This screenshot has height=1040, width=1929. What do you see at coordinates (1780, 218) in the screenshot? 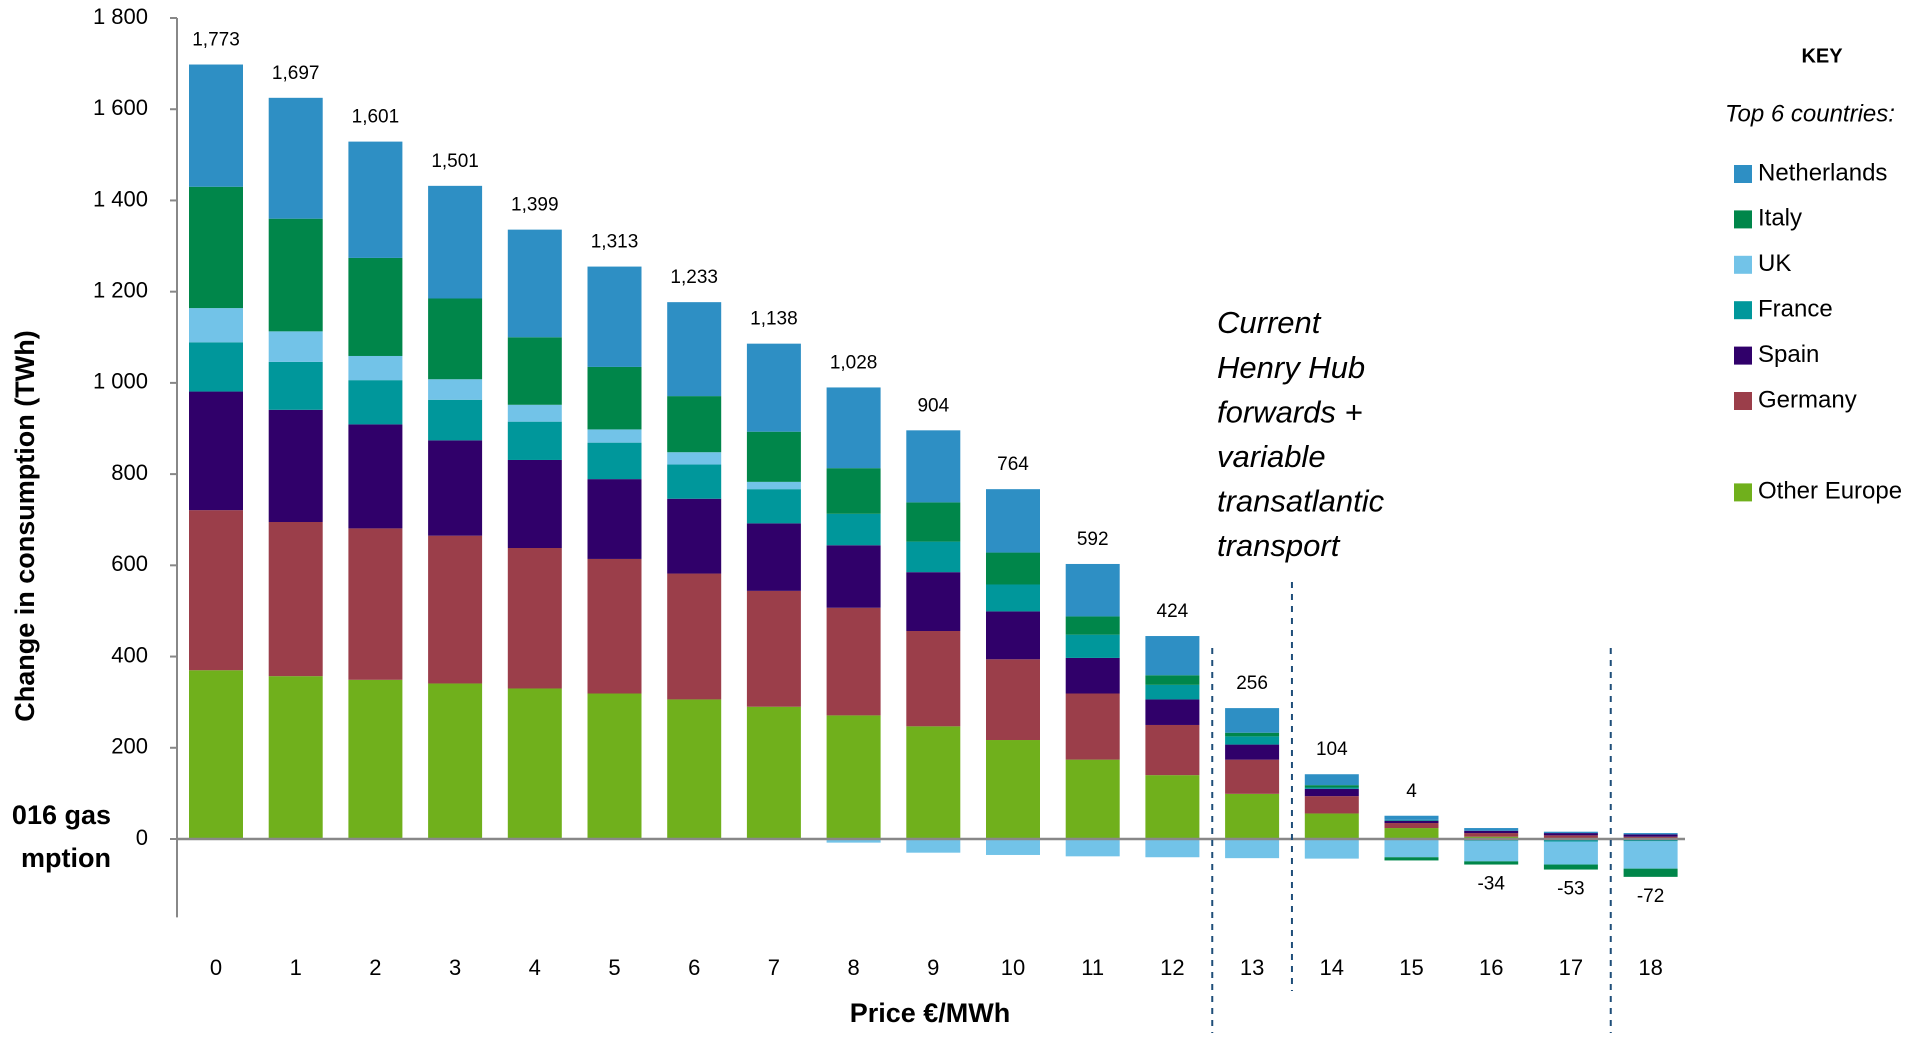
I see `legend-label: Italy` at bounding box center [1780, 218].